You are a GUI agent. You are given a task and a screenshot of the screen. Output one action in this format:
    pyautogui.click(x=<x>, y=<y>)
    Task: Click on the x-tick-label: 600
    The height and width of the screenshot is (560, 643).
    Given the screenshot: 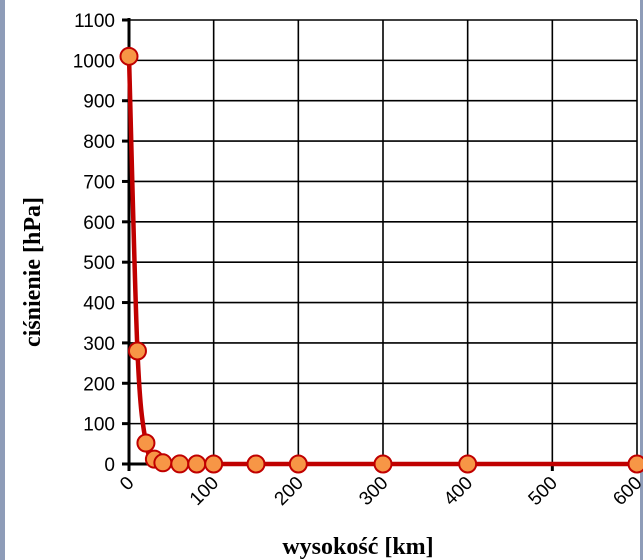 What is the action you would take?
    pyautogui.click(x=626, y=491)
    